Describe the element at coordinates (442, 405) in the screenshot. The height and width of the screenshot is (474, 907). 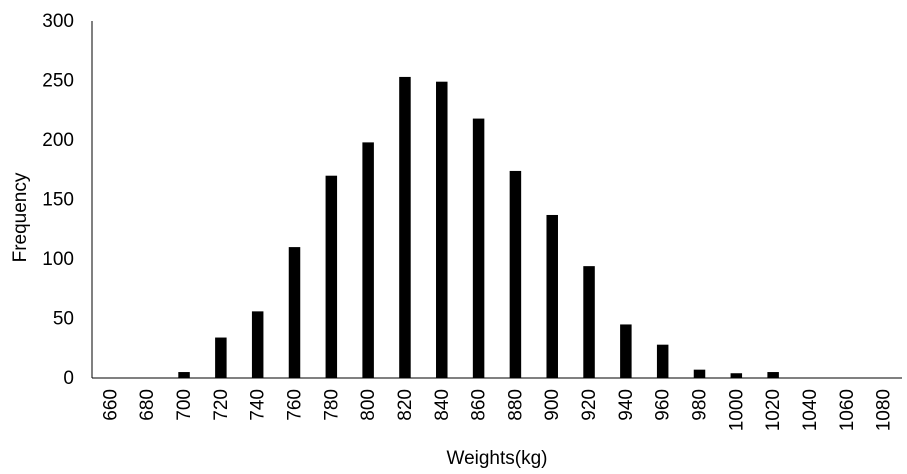
I see `x-tick-label: 840` at that location.